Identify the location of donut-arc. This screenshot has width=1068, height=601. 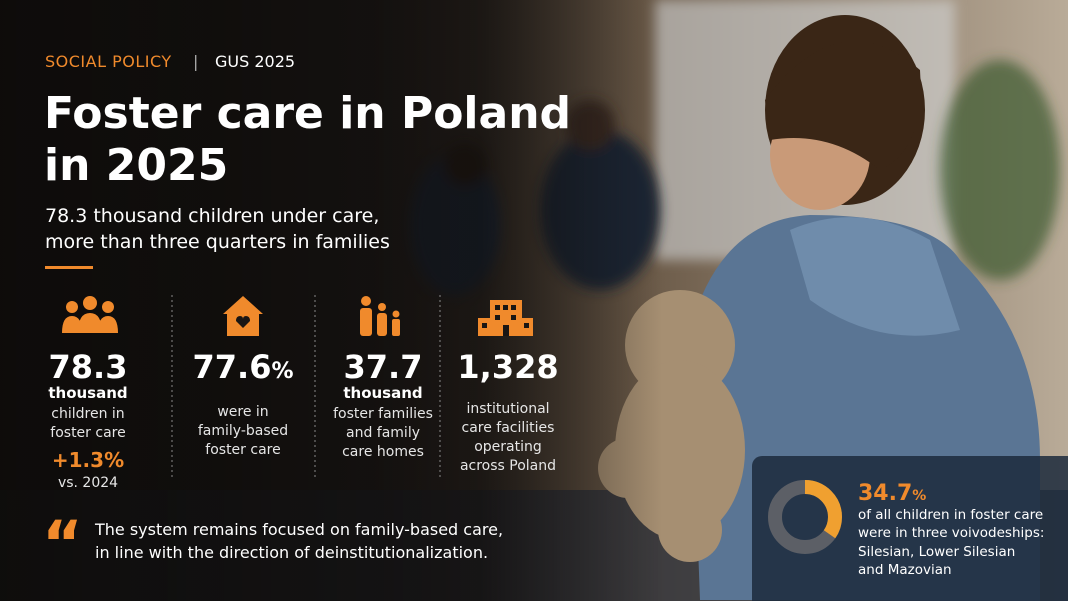
(805, 517).